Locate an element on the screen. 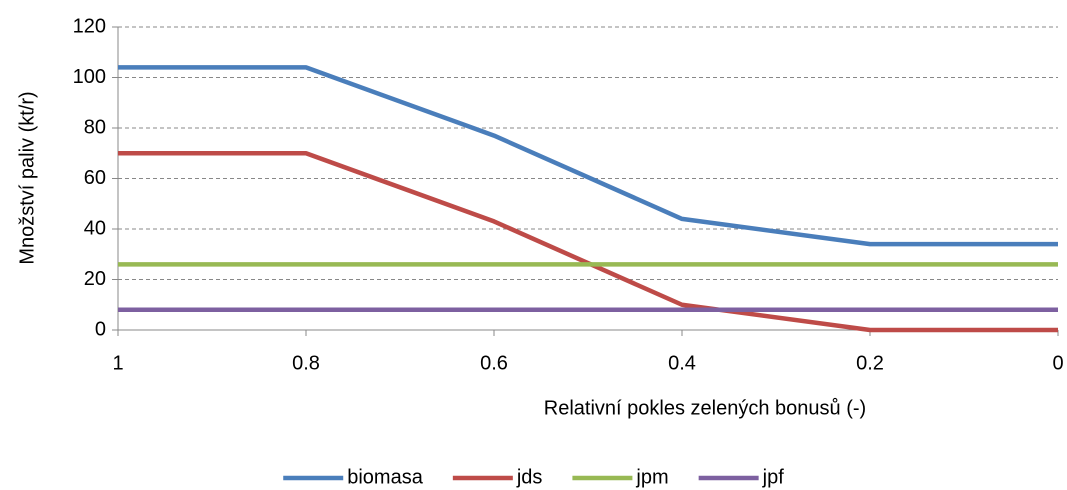  legend-label: jpf is located at coordinates (773, 477).